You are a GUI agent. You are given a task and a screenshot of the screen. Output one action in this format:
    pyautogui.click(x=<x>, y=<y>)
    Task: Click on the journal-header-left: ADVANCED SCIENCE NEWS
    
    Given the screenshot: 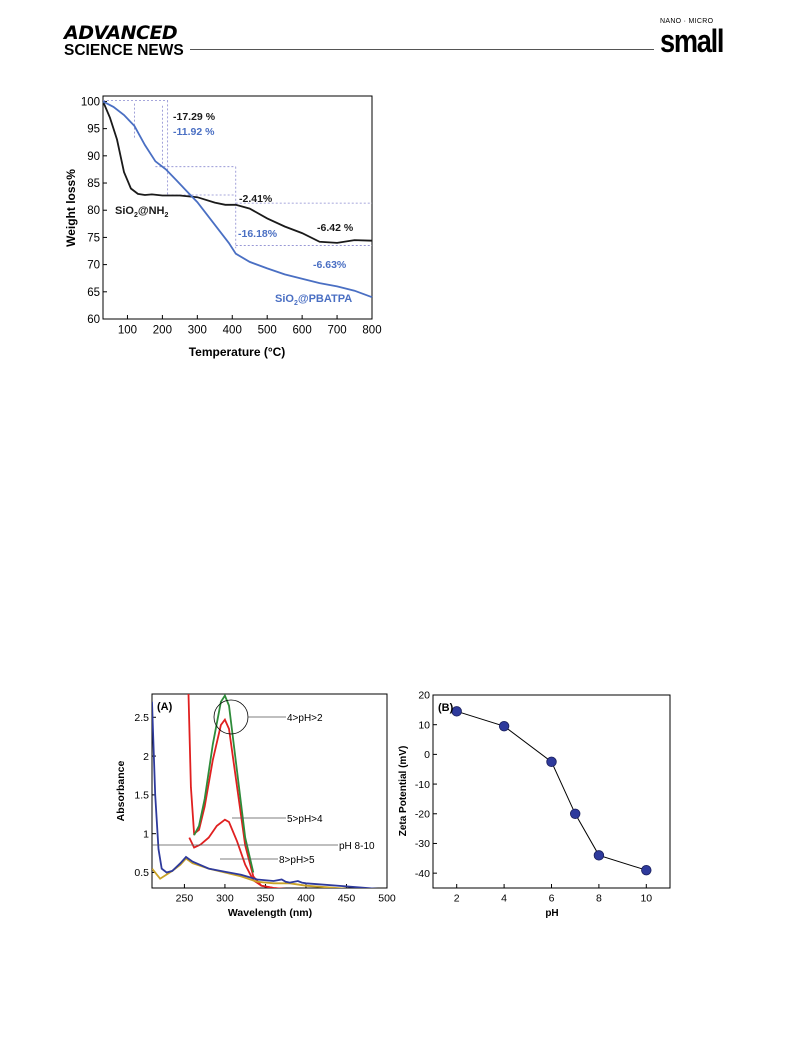 What is the action you would take?
    pyautogui.click(x=124, y=41)
    